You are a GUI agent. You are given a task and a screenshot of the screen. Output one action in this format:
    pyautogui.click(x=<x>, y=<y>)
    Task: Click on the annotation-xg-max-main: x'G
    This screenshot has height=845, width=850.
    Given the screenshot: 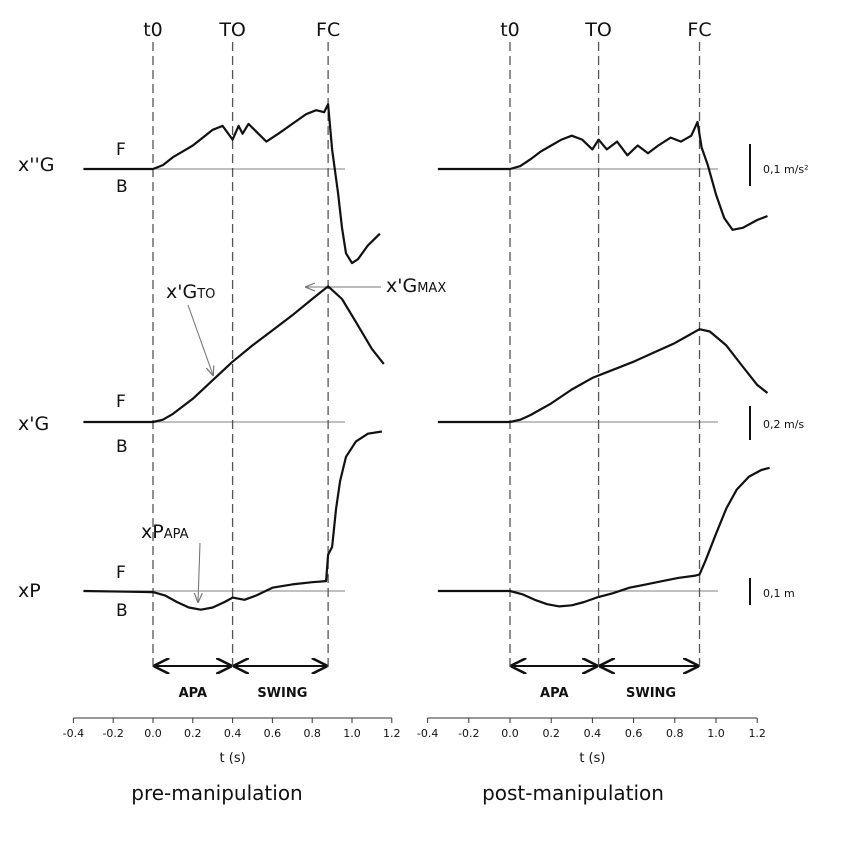 What is the action you would take?
    pyautogui.click(x=401, y=286)
    